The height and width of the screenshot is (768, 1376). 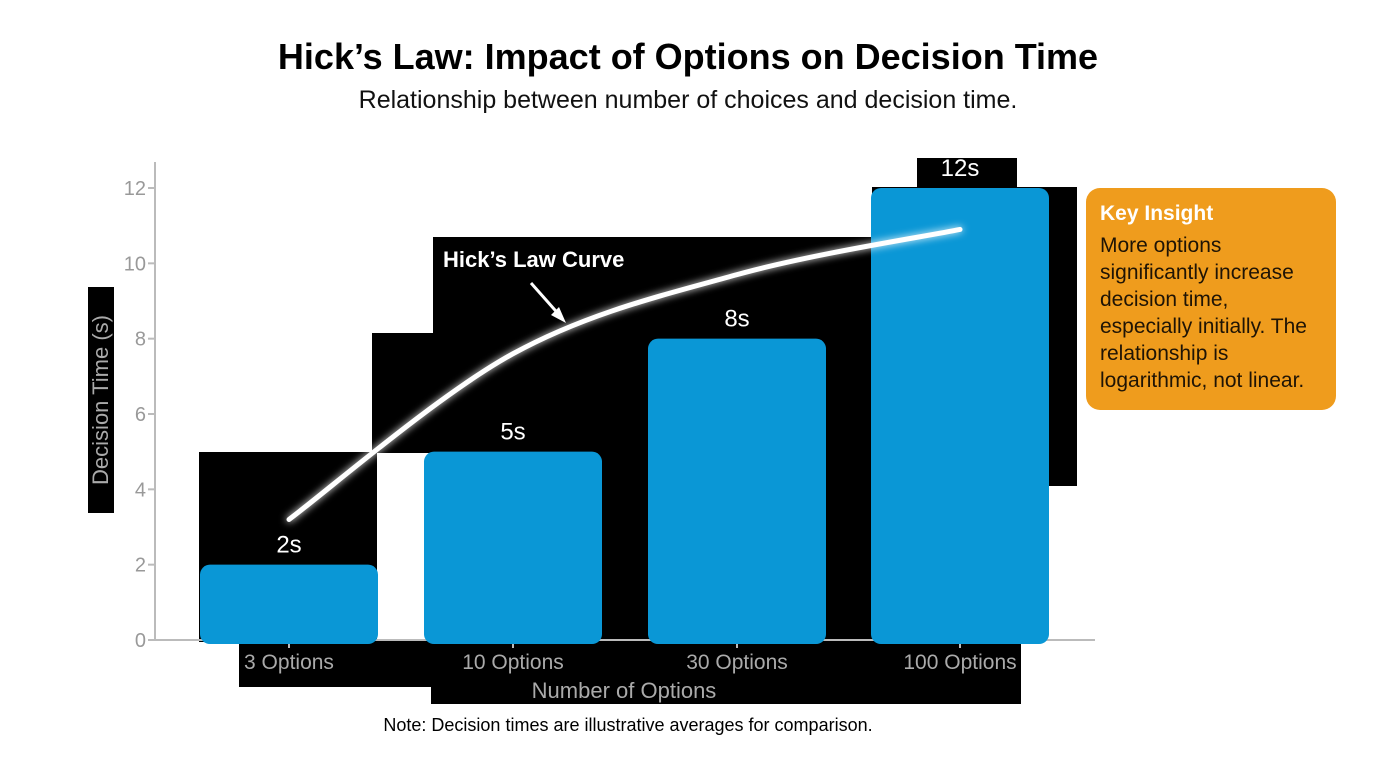 What do you see at coordinates (135, 264) in the screenshot?
I see `y-tick-label: 10` at bounding box center [135, 264].